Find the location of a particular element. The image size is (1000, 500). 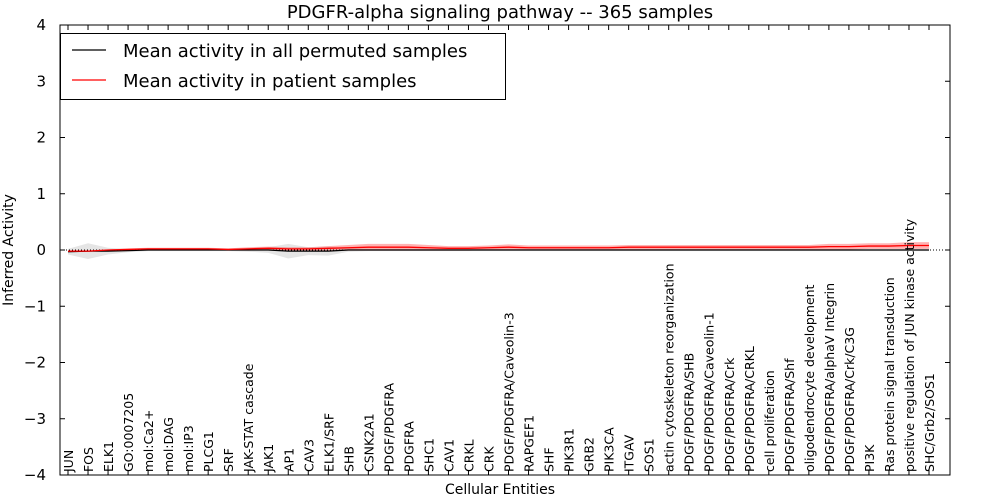

x-tick-label: PDGF/PDGFRA/alphaV Integrin is located at coordinates (829, 377).